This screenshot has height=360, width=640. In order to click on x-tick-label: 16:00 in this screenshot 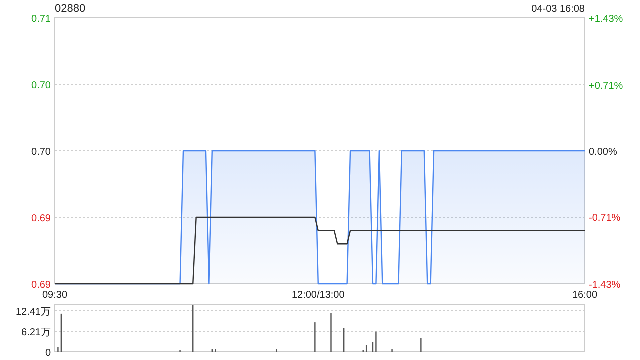, I will do `click(585, 295)`.